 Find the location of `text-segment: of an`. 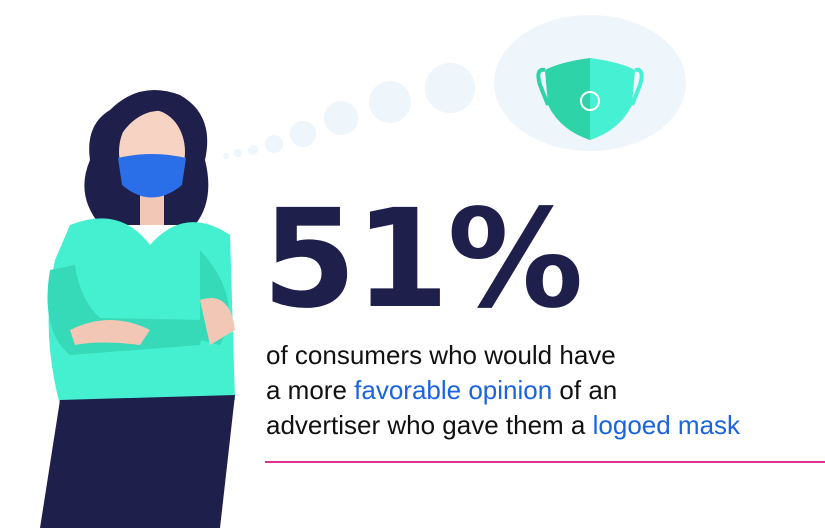

text-segment: of an is located at coordinates (585, 390).